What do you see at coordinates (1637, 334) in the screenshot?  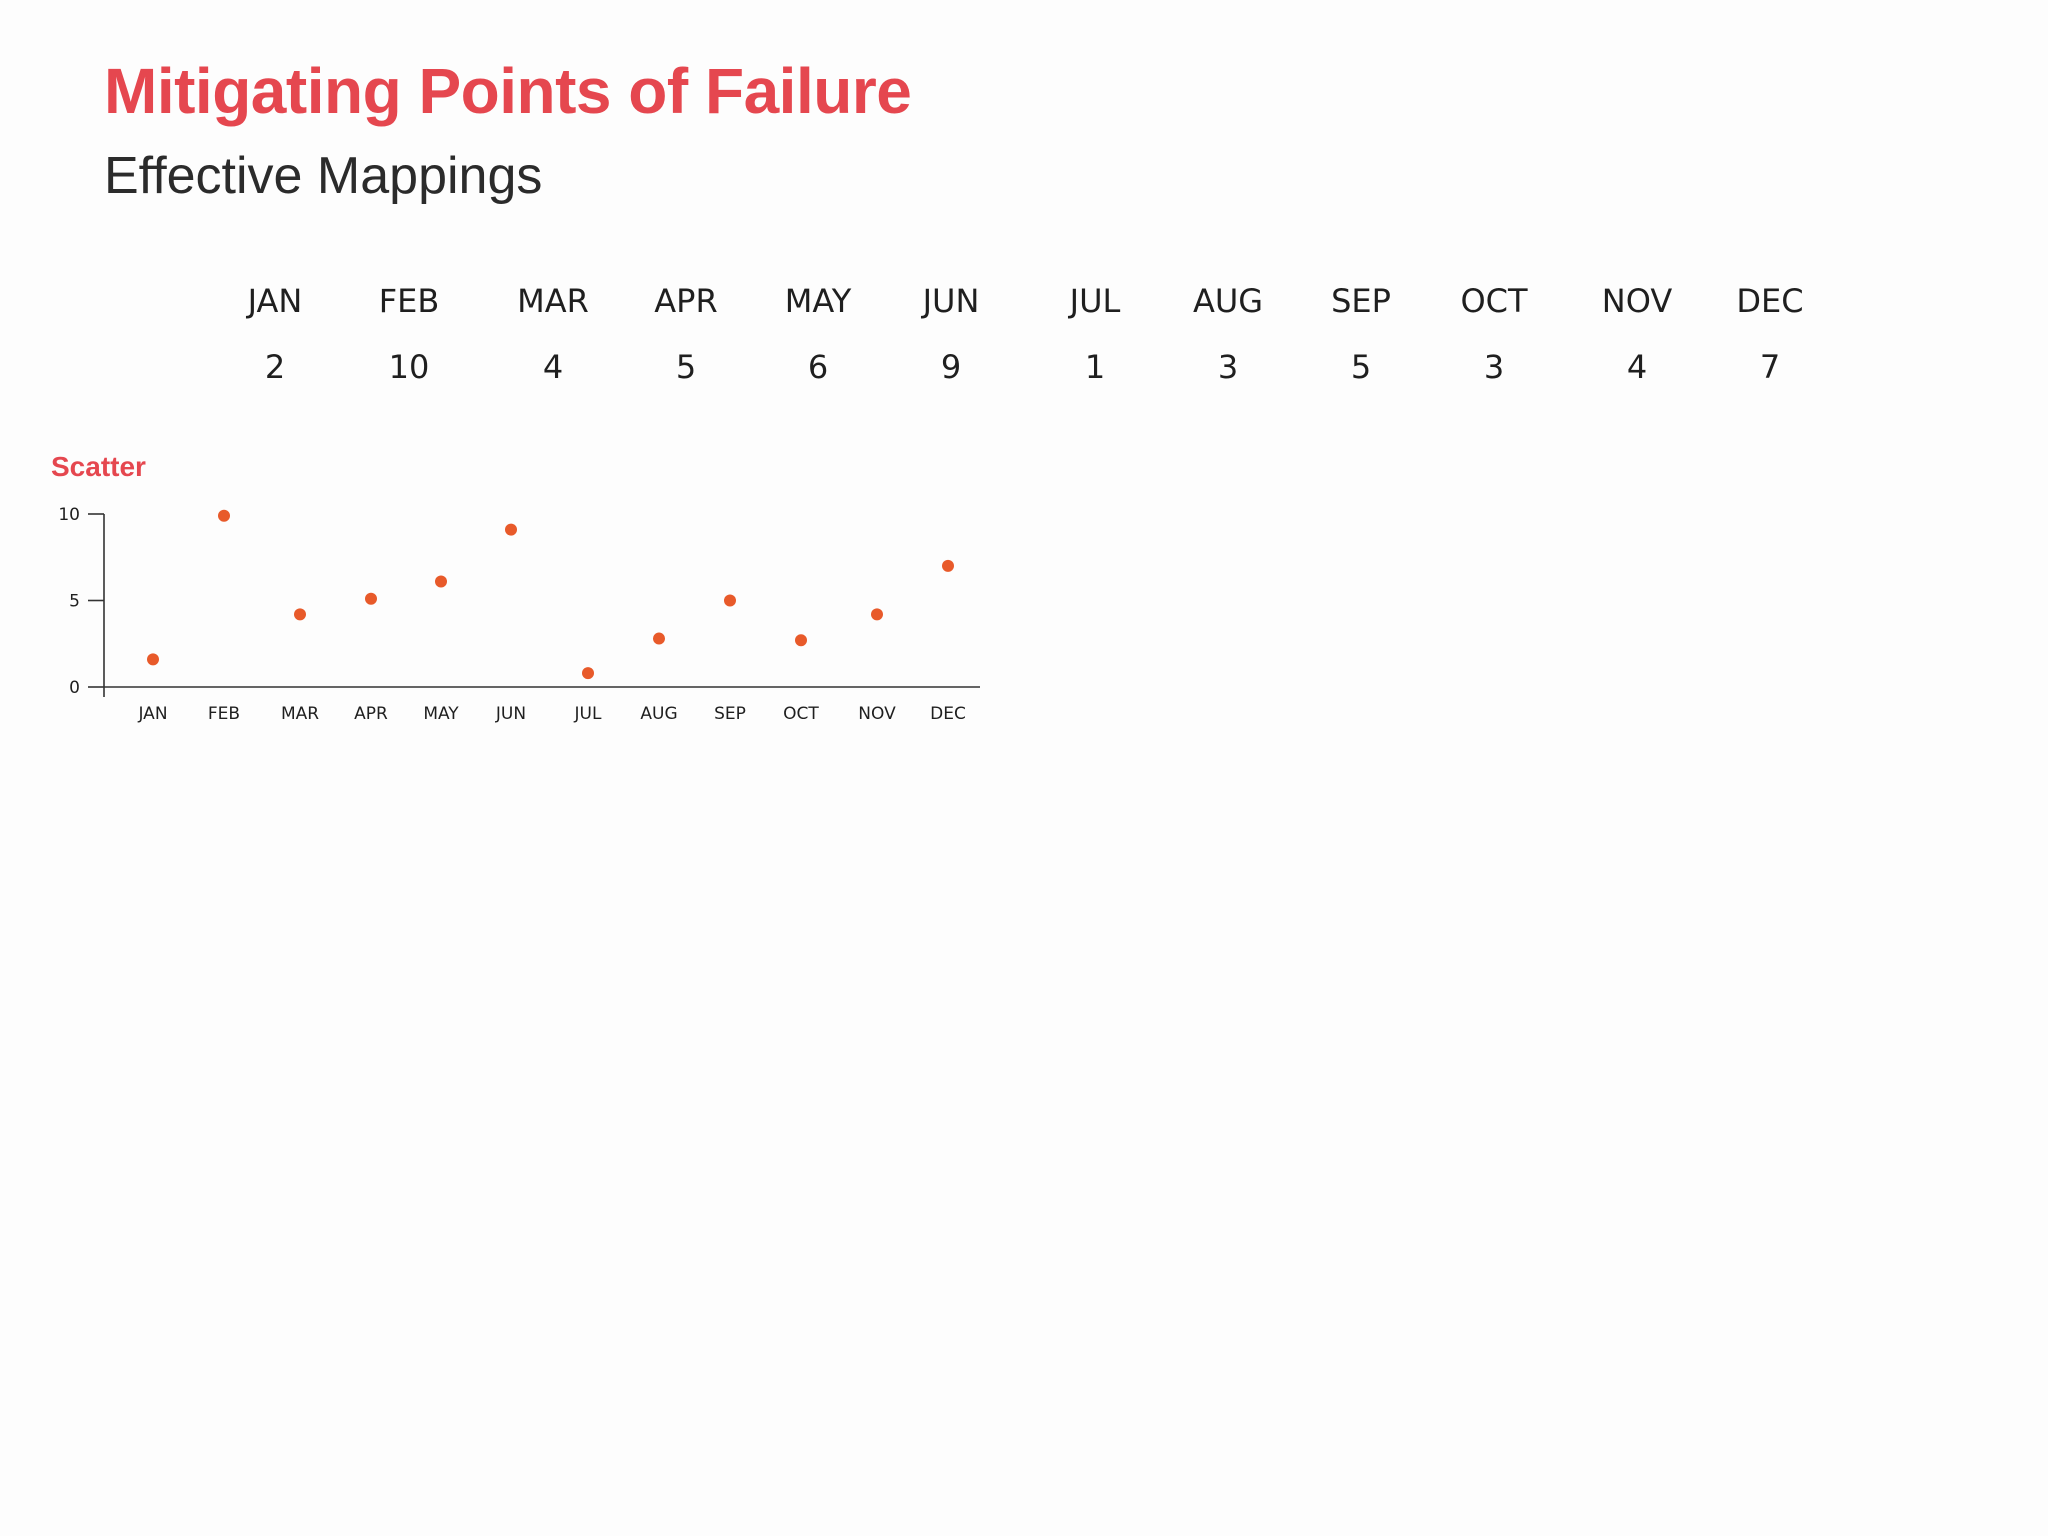 I see `mapping-column: NOV 4` at bounding box center [1637, 334].